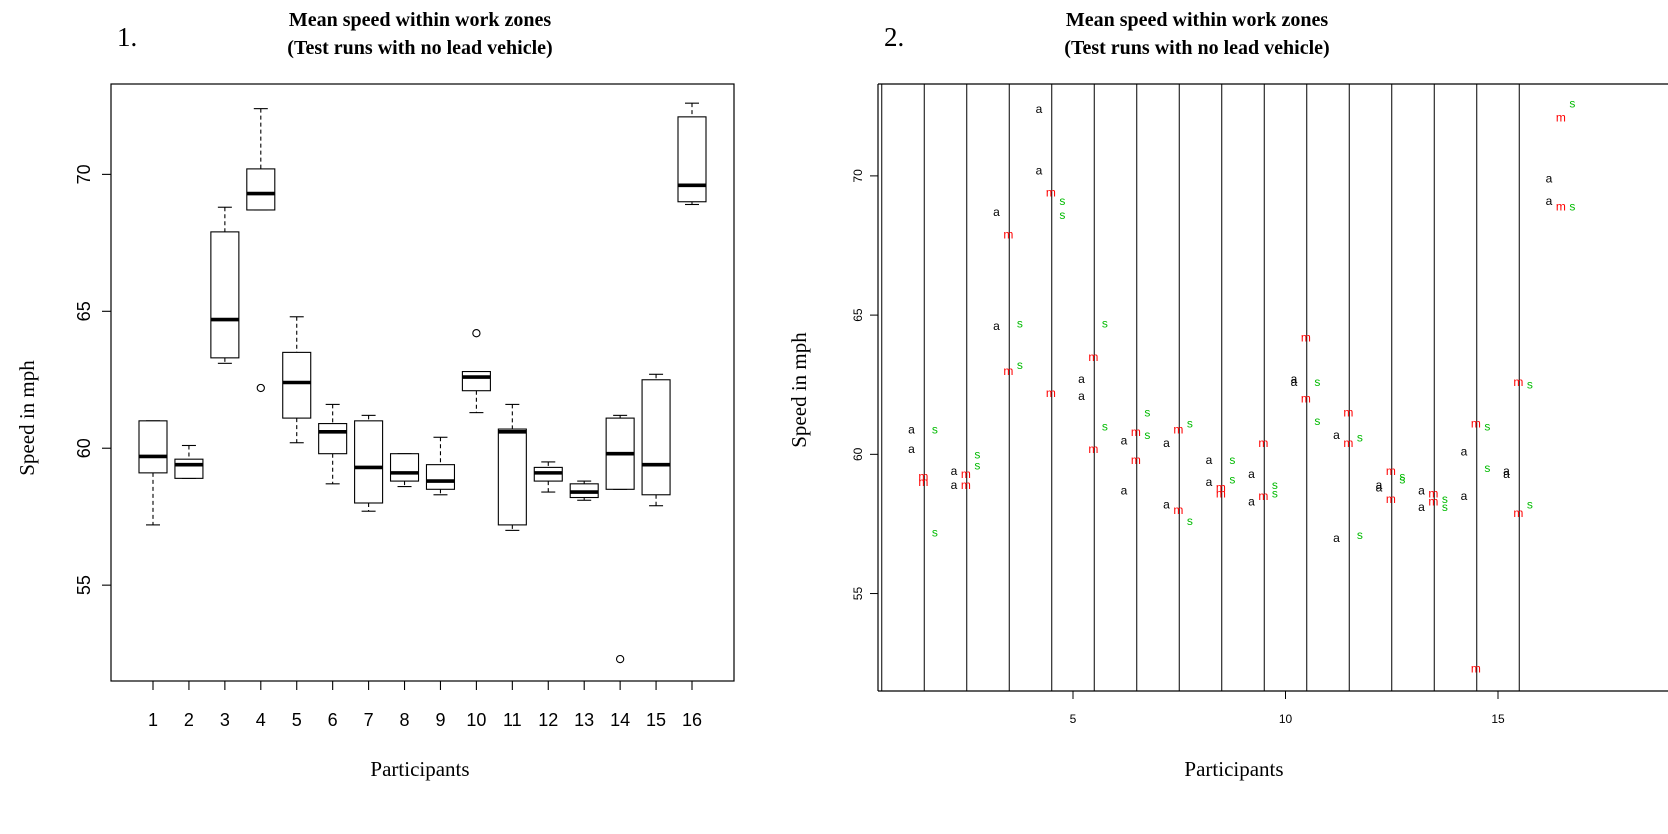 This screenshot has width=1668, height=834. Describe the element at coordinates (440, 720) in the screenshot. I see `x-tick-label: 9` at that location.